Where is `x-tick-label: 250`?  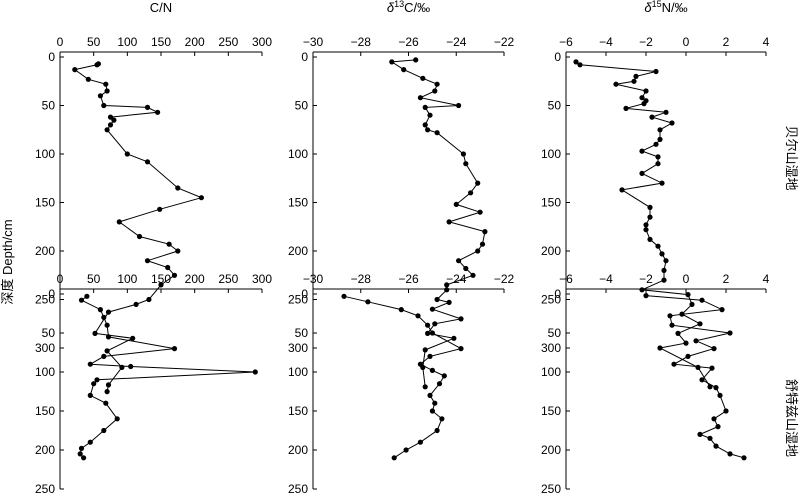
x-tick-label: 250 is located at coordinates (228, 279).